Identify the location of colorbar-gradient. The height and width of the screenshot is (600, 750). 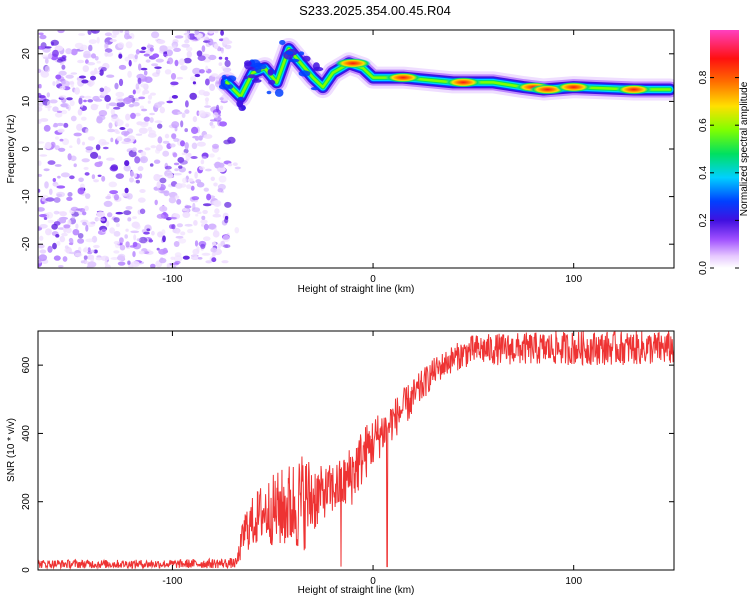
(724, 149).